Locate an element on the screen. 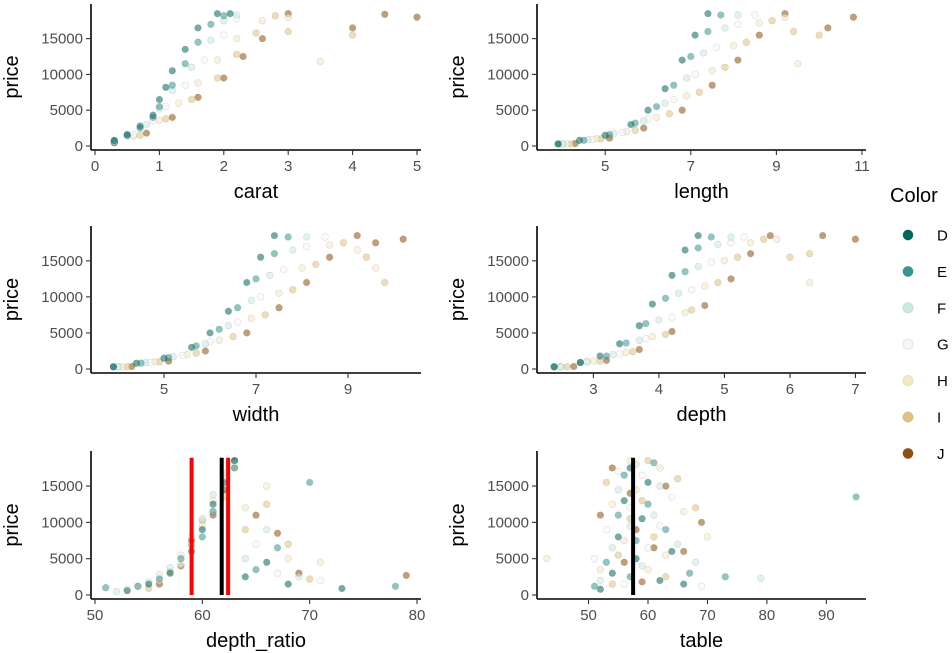 This screenshot has width=952, height=653. legend: Color D E F G H I J is located at coordinates (919, 324).